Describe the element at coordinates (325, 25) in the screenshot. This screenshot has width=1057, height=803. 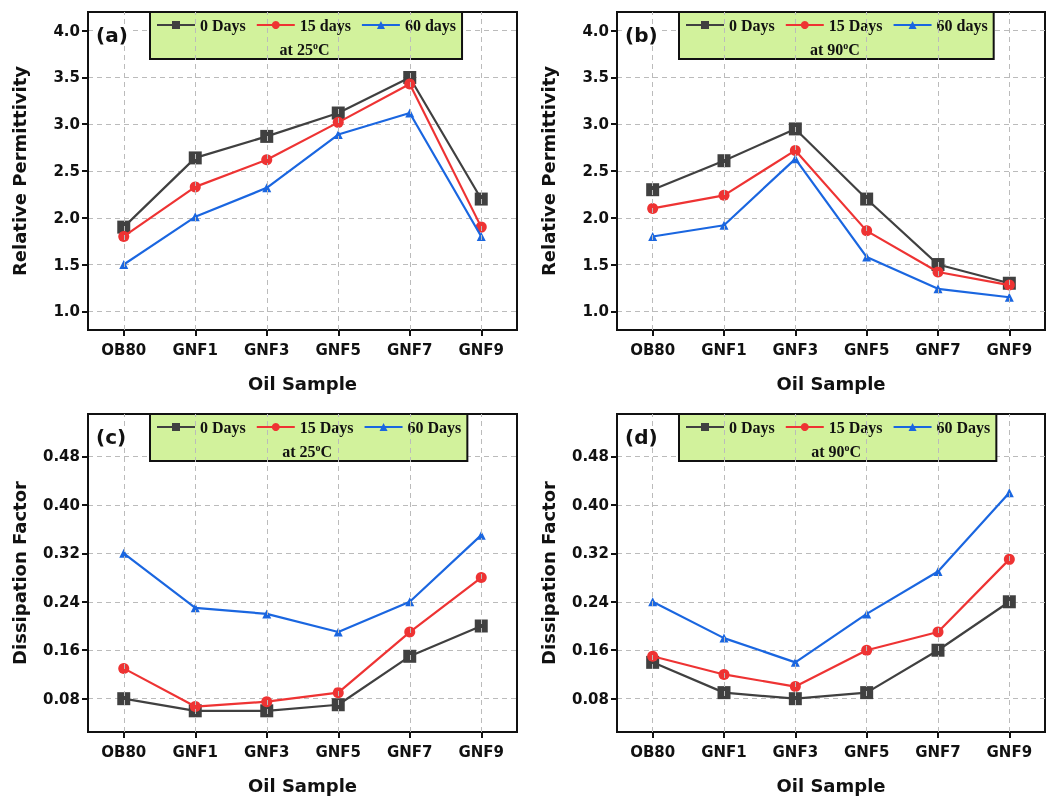
I see `legend-label: 15 days` at that location.